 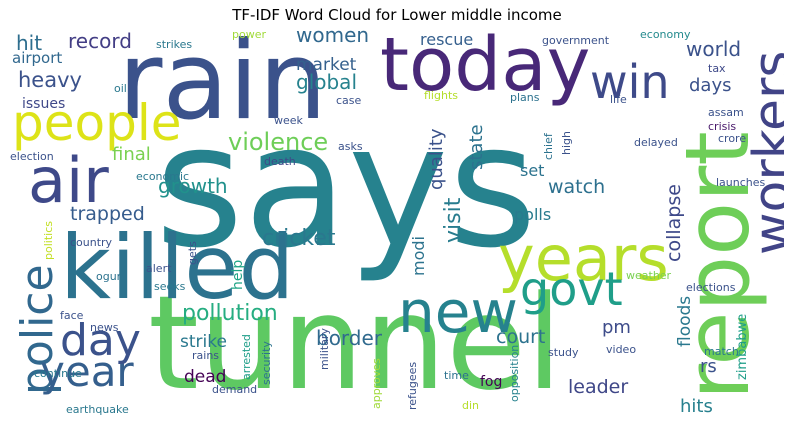 I want to click on word-killed: killed, so click(x=177, y=267).